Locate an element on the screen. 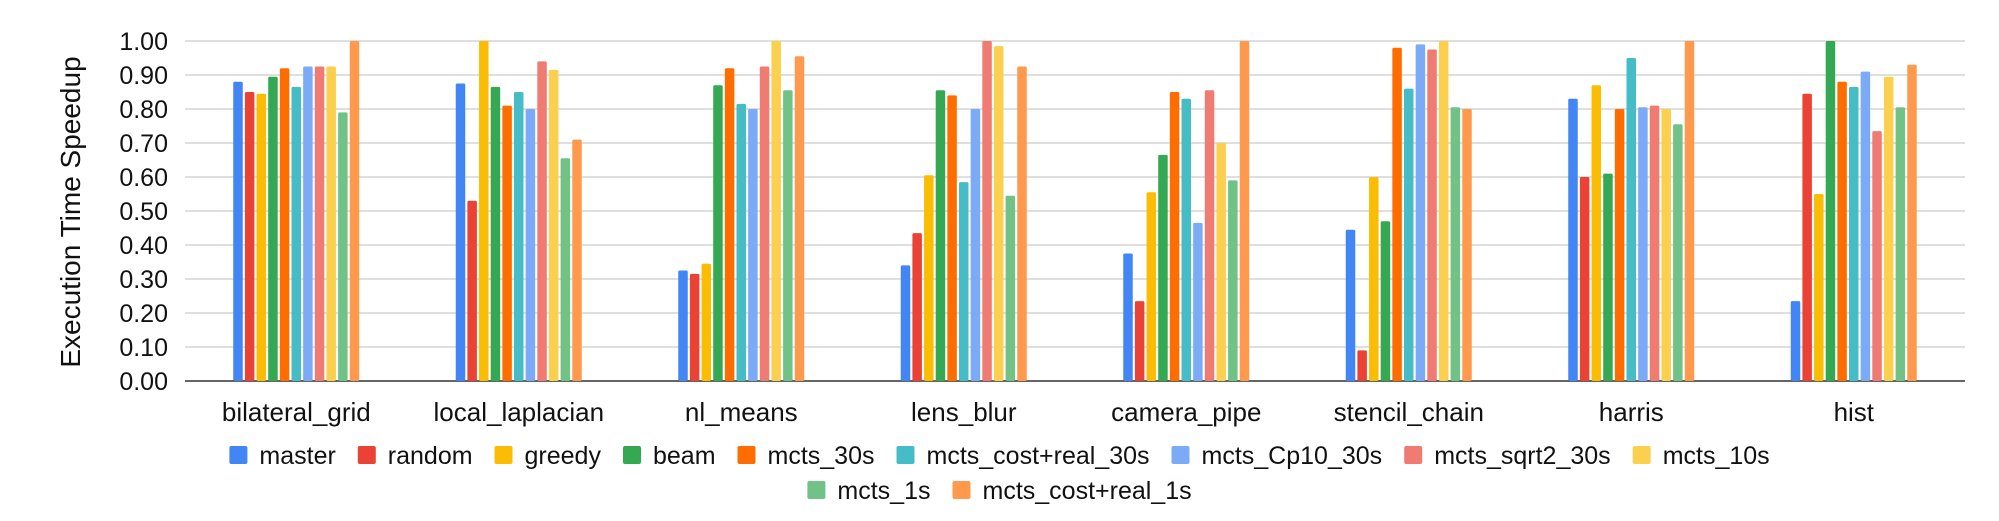 Image resolution: width=1999 pixels, height=521 pixels. bar-mcts_Cp10_30s-nl_means is located at coordinates (753, 245).